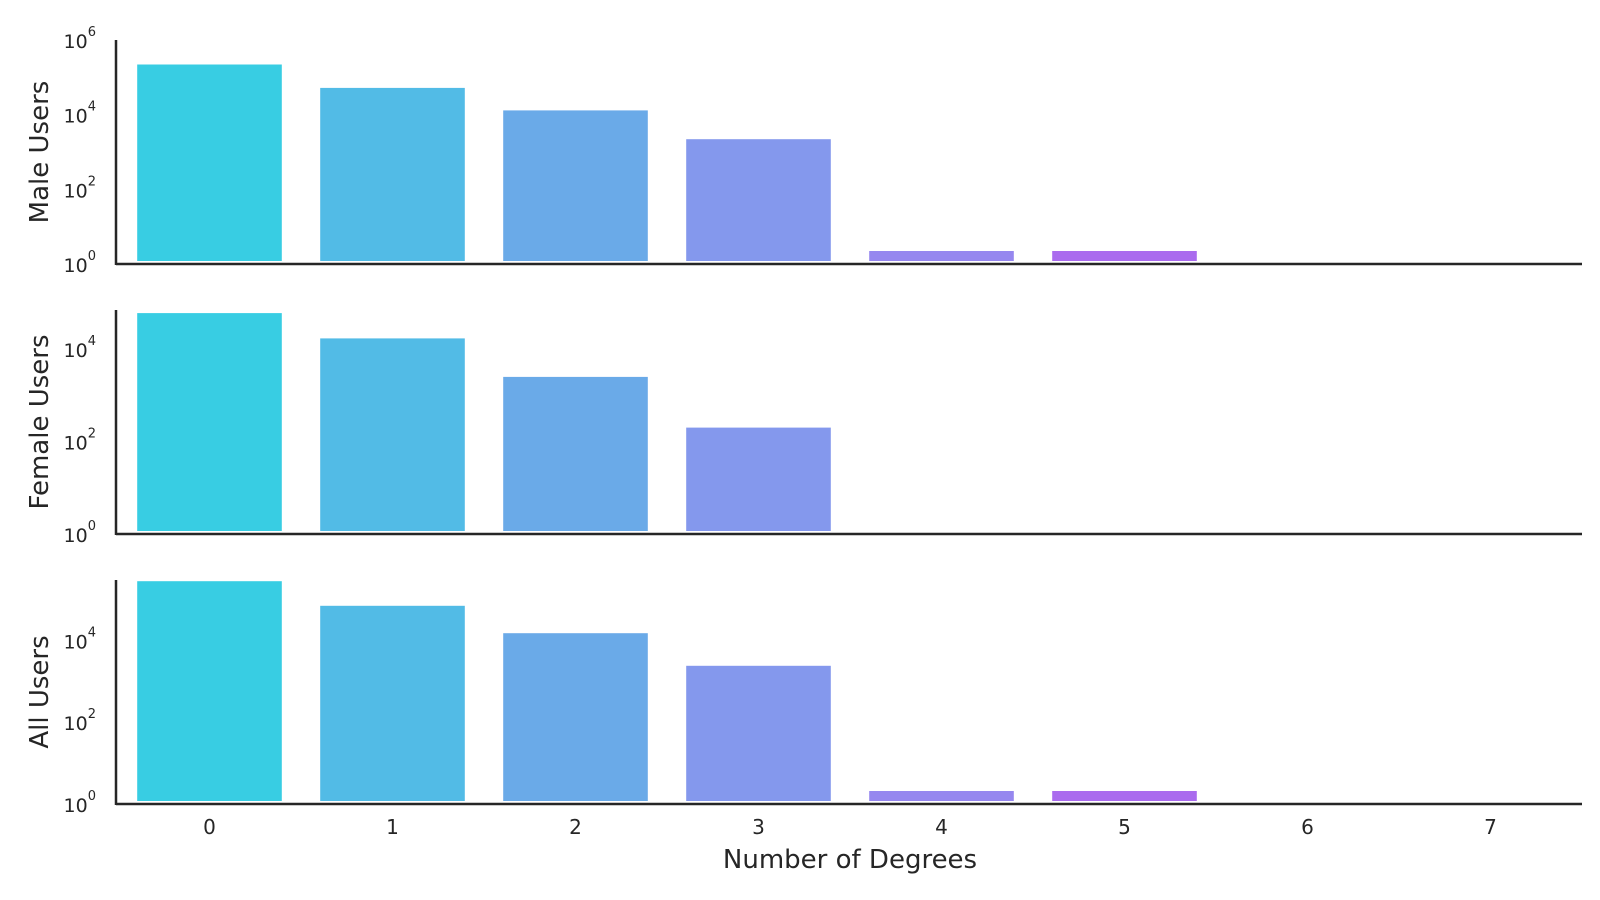  I want to click on x-tick-label-0: 0, so click(209, 827).